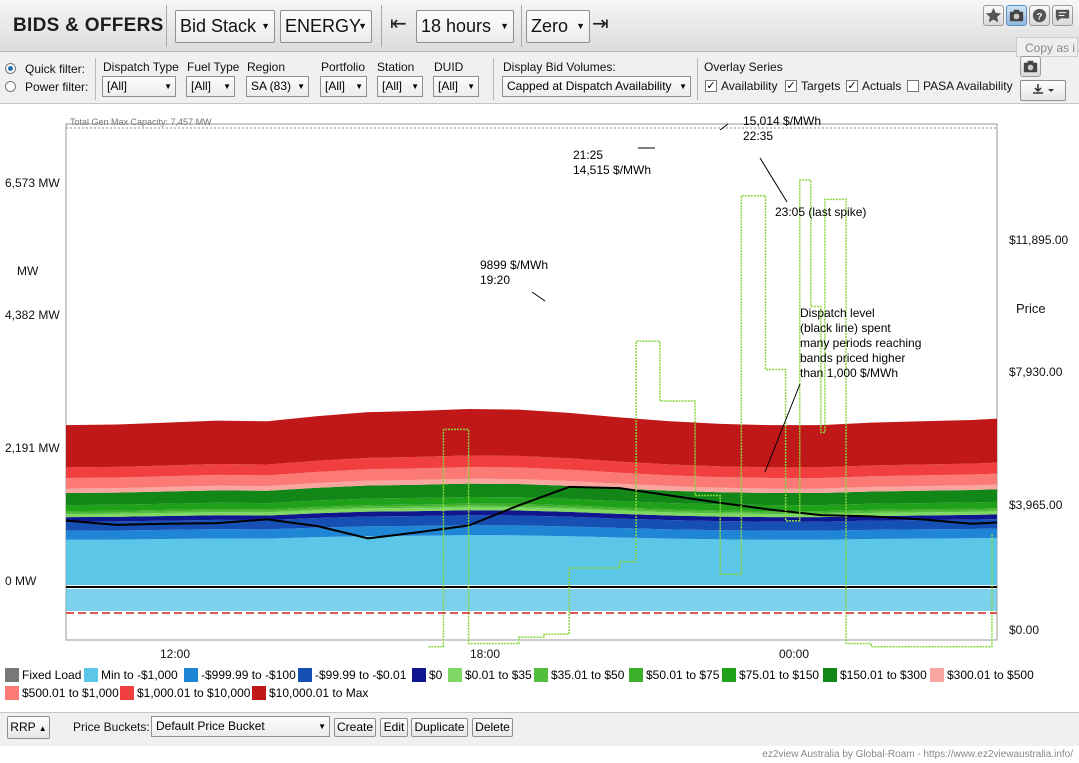 Image resolution: width=1079 pixels, height=763 pixels. What do you see at coordinates (361, 675) in the screenshot?
I see `legend-label: -$99.99 to -$0.01` at bounding box center [361, 675].